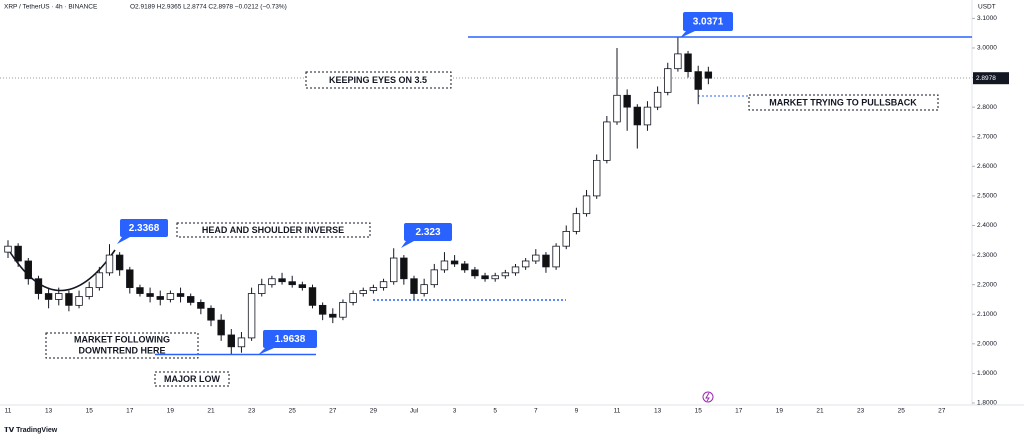 The width and height of the screenshot is (1024, 439). I want to click on y-tick-label: 2.1000, so click(987, 314).